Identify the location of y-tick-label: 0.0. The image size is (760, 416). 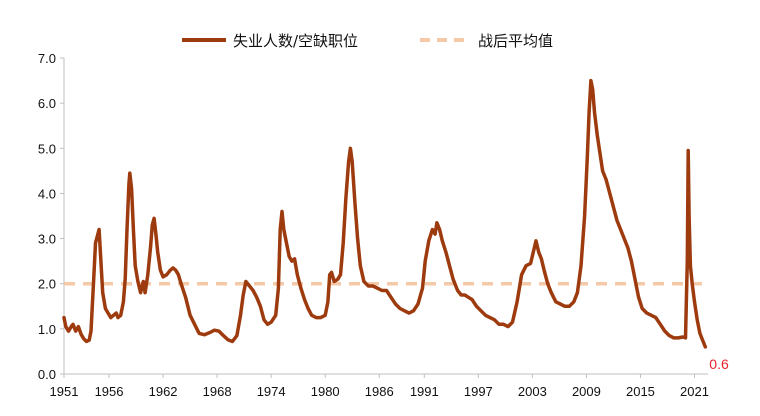
(47, 374).